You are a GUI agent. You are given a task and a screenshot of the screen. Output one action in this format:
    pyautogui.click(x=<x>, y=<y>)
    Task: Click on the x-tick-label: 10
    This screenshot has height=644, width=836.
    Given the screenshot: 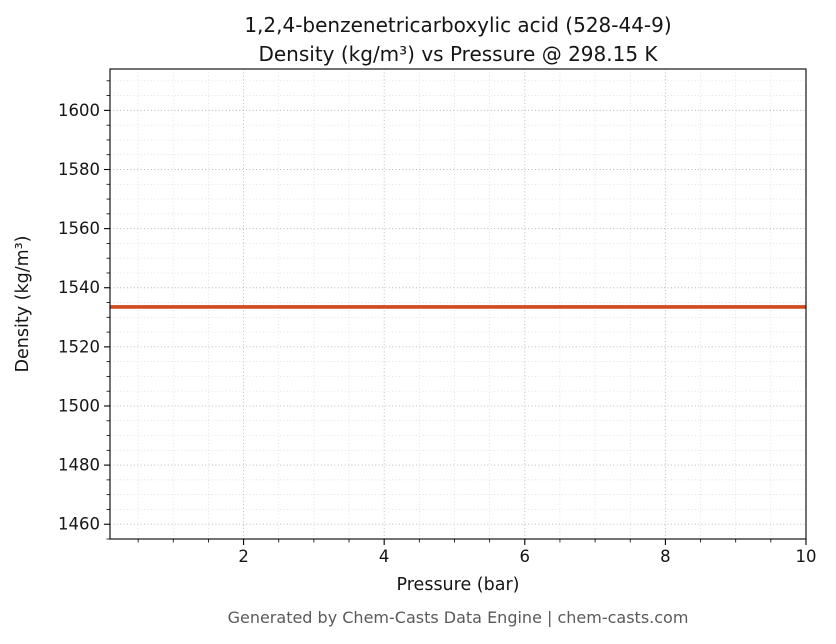 What is the action you would take?
    pyautogui.click(x=806, y=556)
    